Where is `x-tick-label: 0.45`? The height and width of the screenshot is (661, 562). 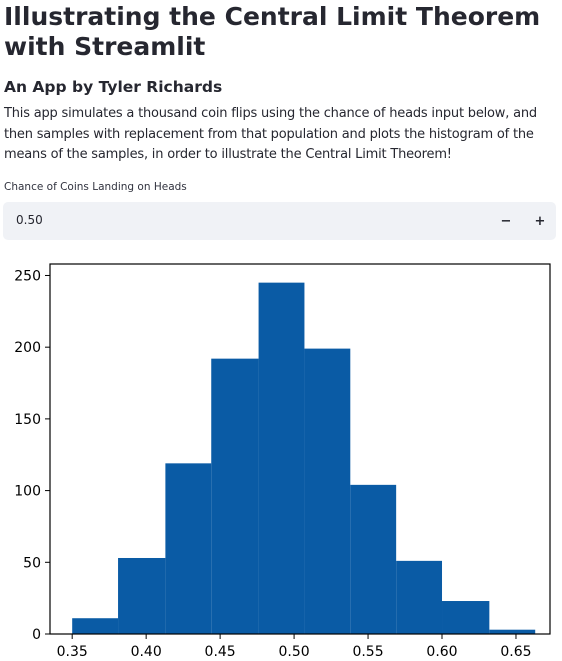 x-tick-label: 0.45 is located at coordinates (220, 652).